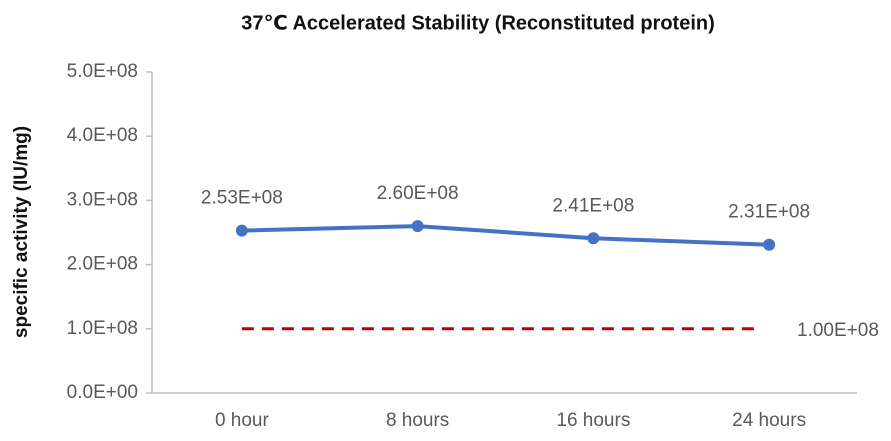 This screenshot has width=891, height=441. Describe the element at coordinates (102, 71) in the screenshot. I see `y-tick-label: 5.0E+08` at that location.